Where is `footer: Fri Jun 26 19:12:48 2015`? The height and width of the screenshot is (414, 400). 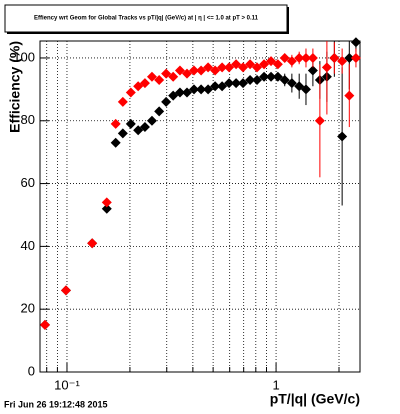
footer: Fri Jun 26 19:12:48 2015 is located at coordinates (56, 404).